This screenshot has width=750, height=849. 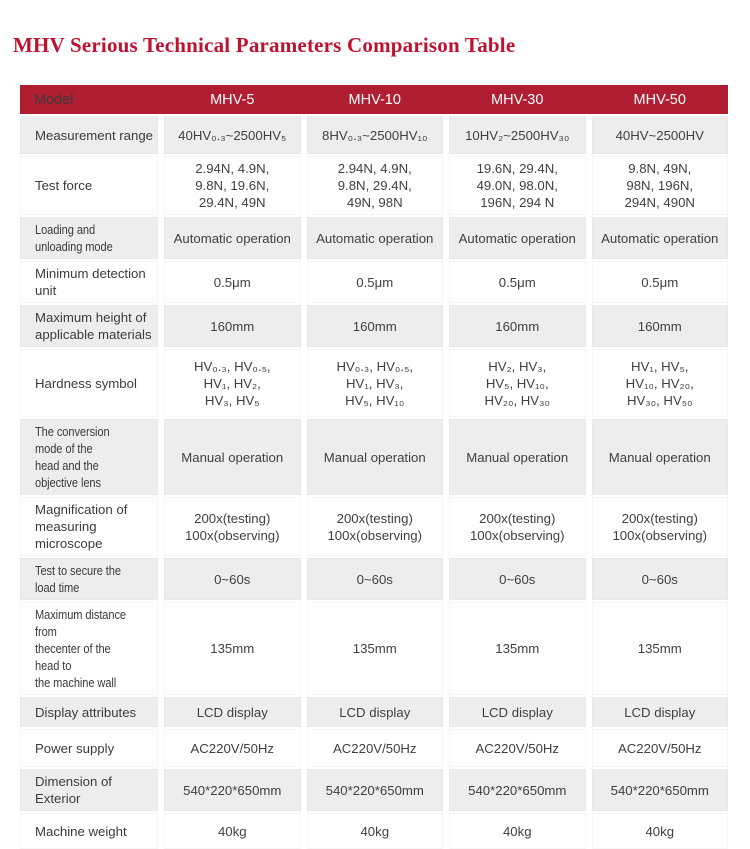 I want to click on table-header-row: Model MHV-5 MHV-10 MHV-30 MHV-50, so click(x=374, y=99).